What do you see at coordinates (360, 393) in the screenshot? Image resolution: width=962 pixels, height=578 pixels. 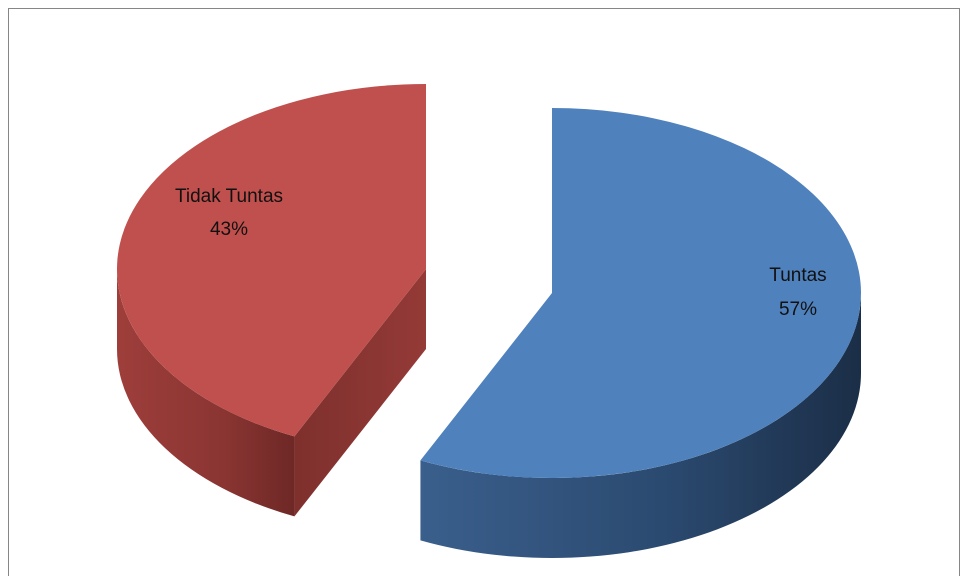 I see `pie-slice-cut-tidak-tuntas` at bounding box center [360, 393].